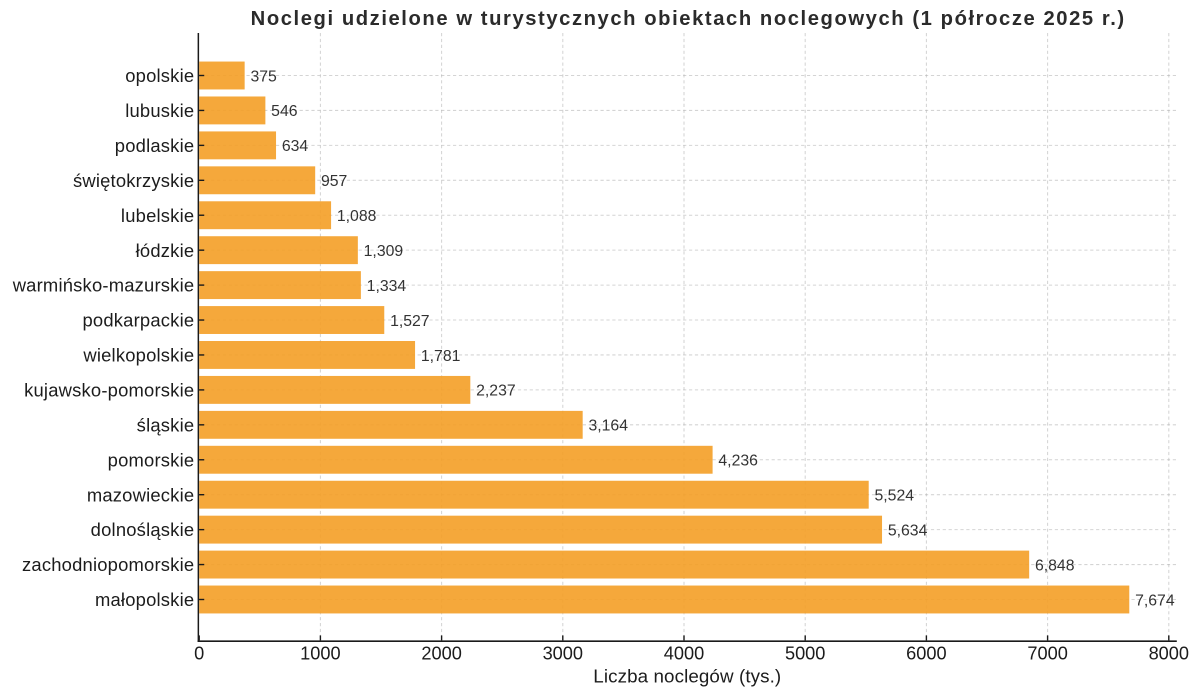 This screenshot has width=1200, height=700. Describe the element at coordinates (138, 355) in the screenshot. I see `svg-text: wielkopolskie` at that location.